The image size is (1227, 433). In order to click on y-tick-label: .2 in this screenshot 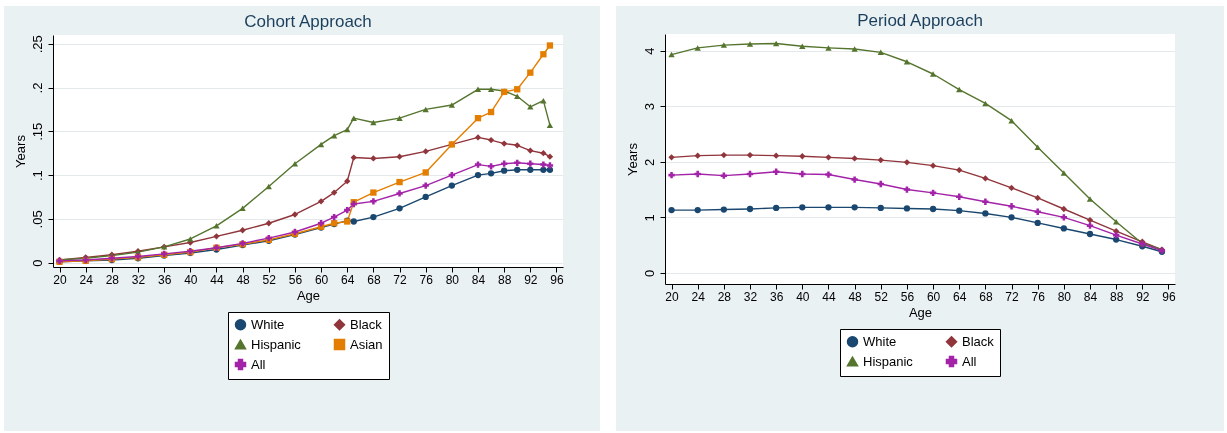, I will do `click(37, 88)`.